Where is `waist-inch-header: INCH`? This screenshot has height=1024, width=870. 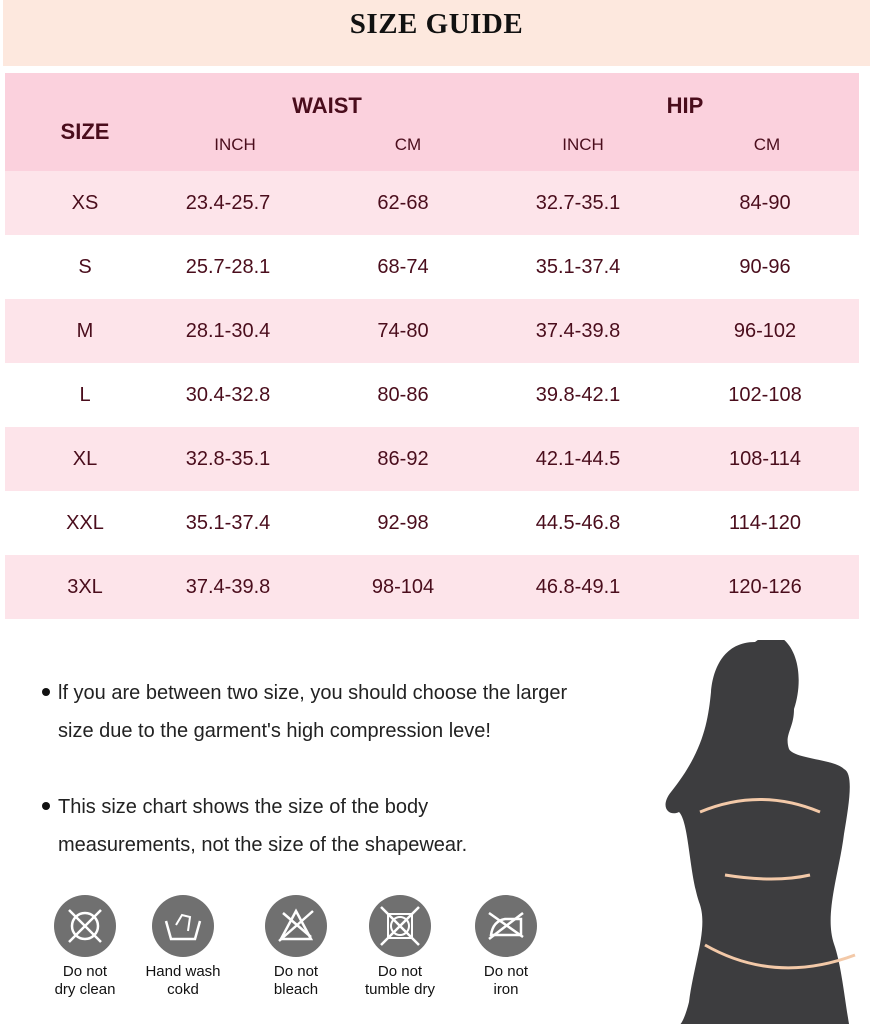
waist-inch-header: INCH is located at coordinates (235, 144).